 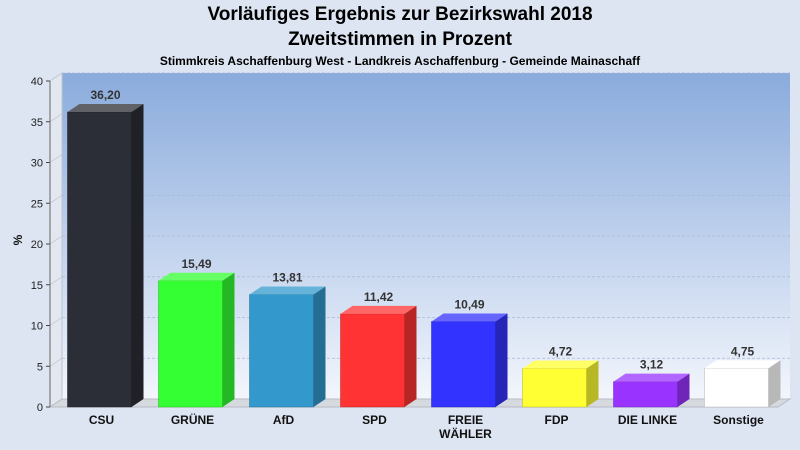 I want to click on value-label: 36,20, so click(x=105, y=95).